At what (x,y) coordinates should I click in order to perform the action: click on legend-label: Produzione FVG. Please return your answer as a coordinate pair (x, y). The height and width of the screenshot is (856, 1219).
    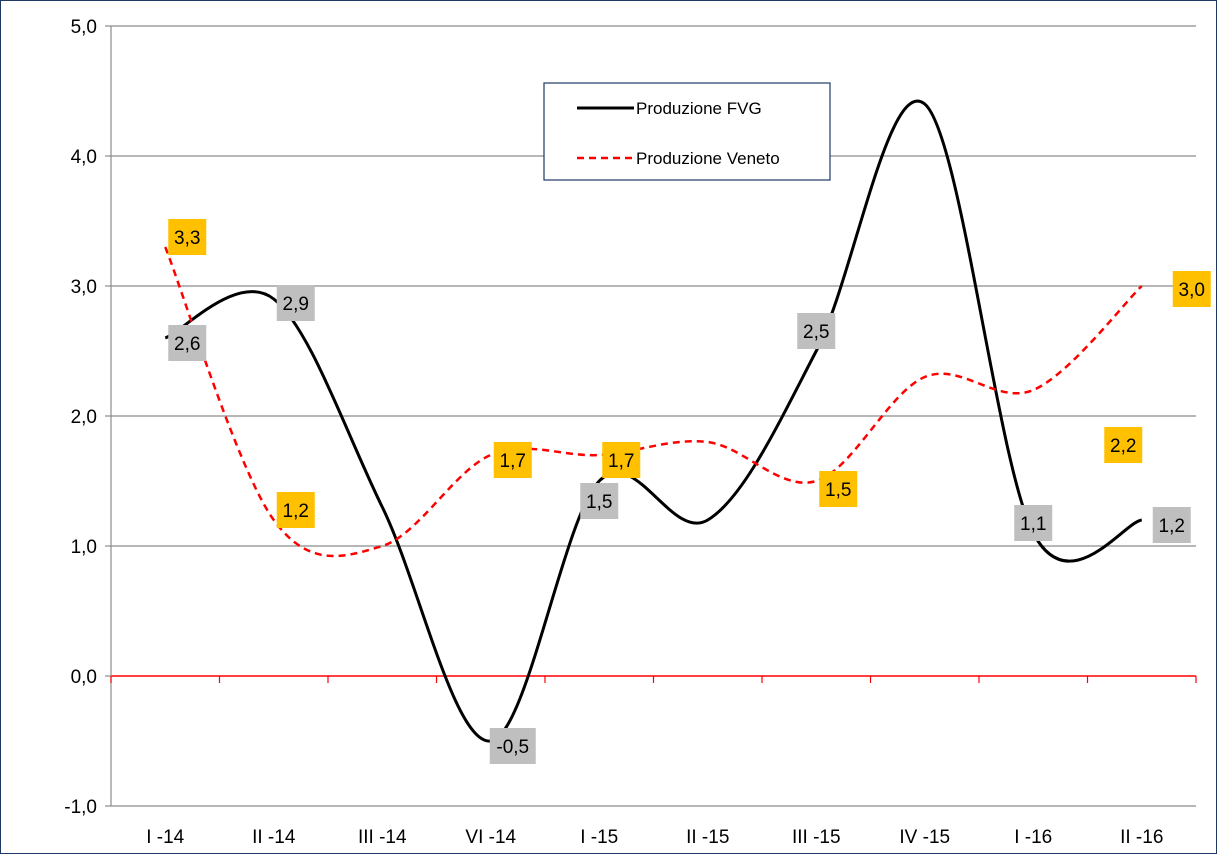
    Looking at the image, I should click on (699, 108).